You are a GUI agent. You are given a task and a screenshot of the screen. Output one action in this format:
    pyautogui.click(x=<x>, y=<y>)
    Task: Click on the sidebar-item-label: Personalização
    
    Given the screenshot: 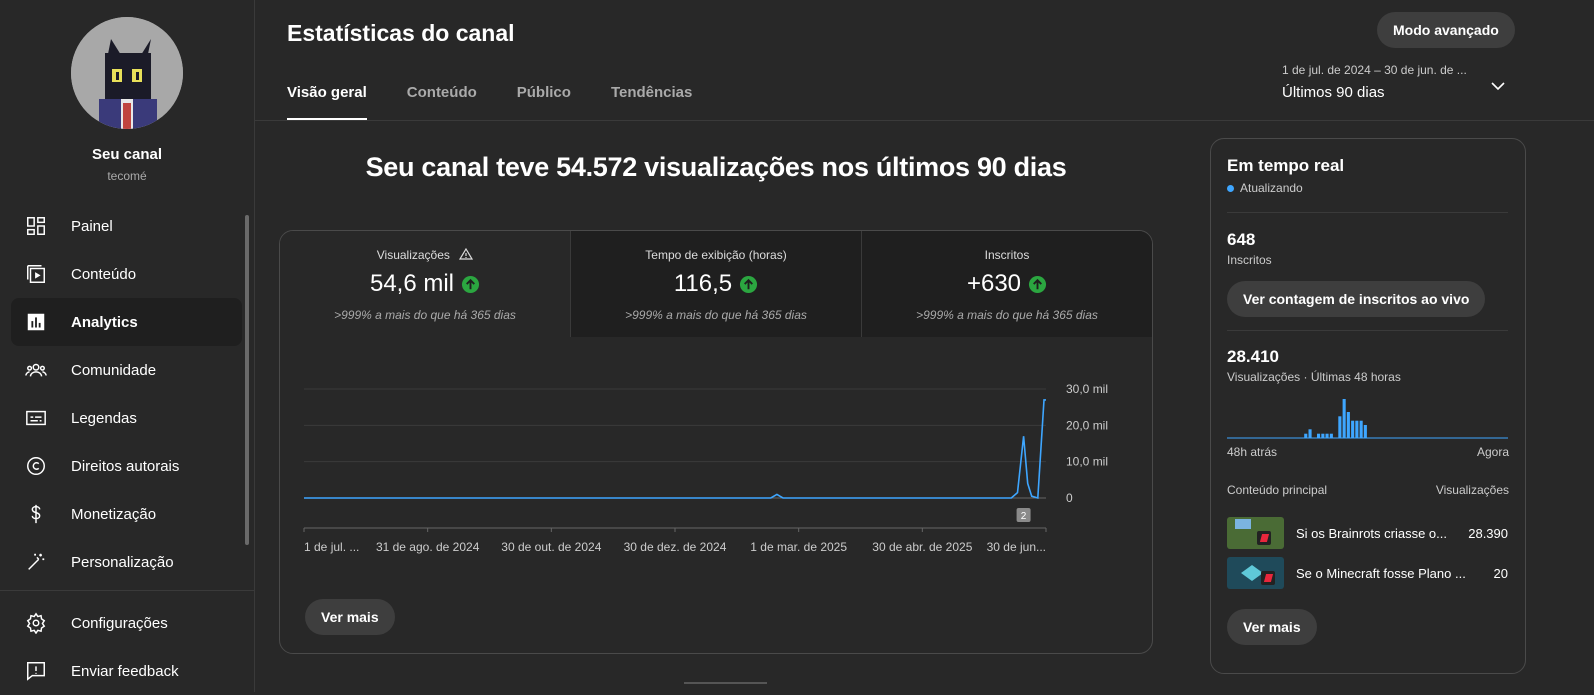 What is the action you would take?
    pyautogui.click(x=122, y=562)
    